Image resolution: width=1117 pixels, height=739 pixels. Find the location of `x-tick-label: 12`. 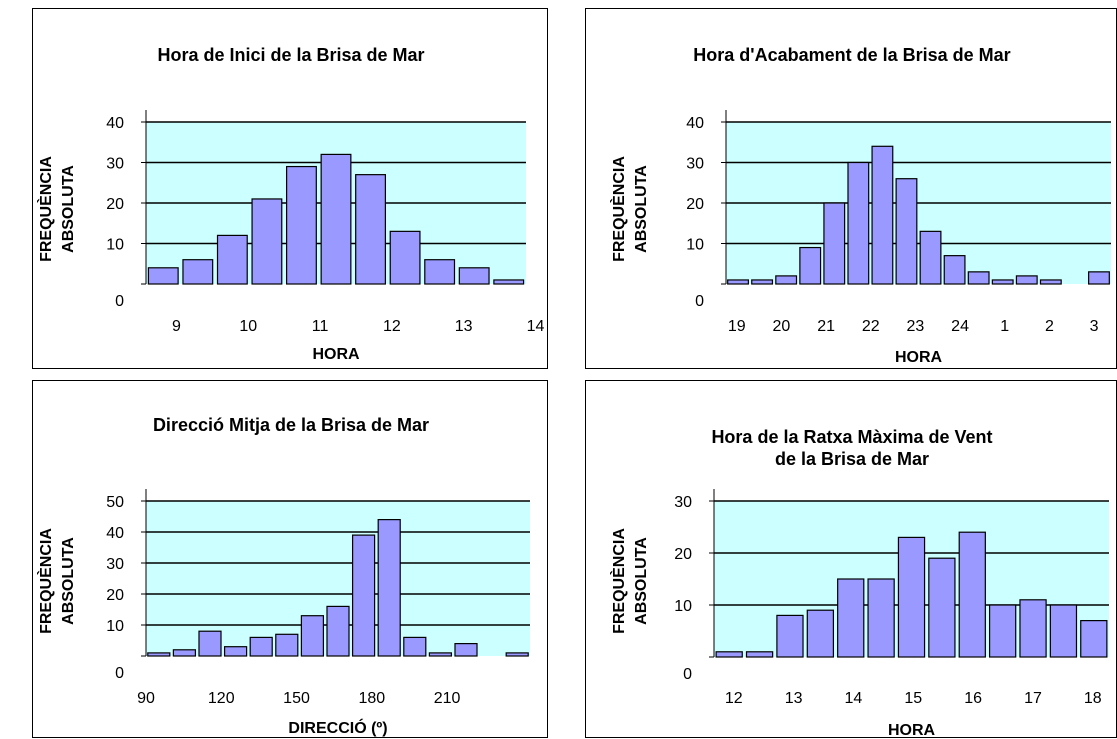

x-tick-label: 12 is located at coordinates (392, 326).